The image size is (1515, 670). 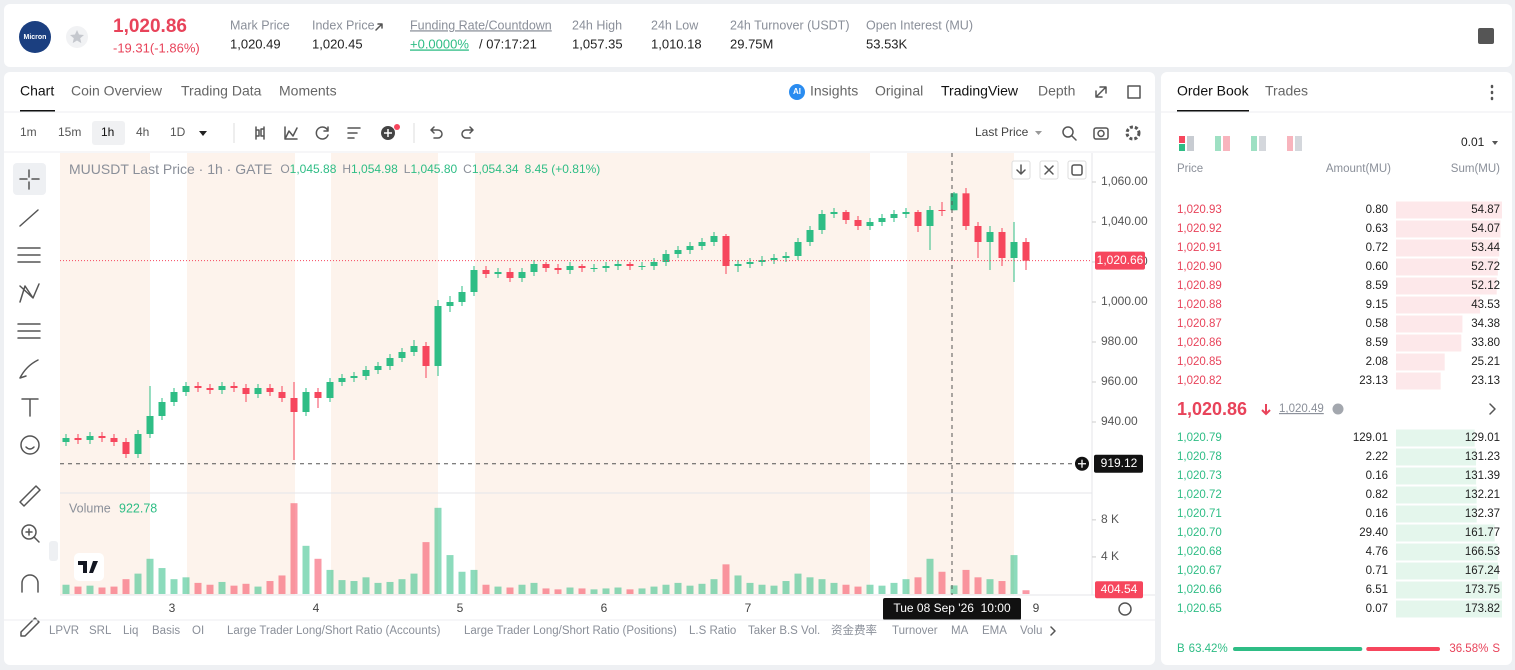 I want to click on coin-logo, so click(x=35, y=37).